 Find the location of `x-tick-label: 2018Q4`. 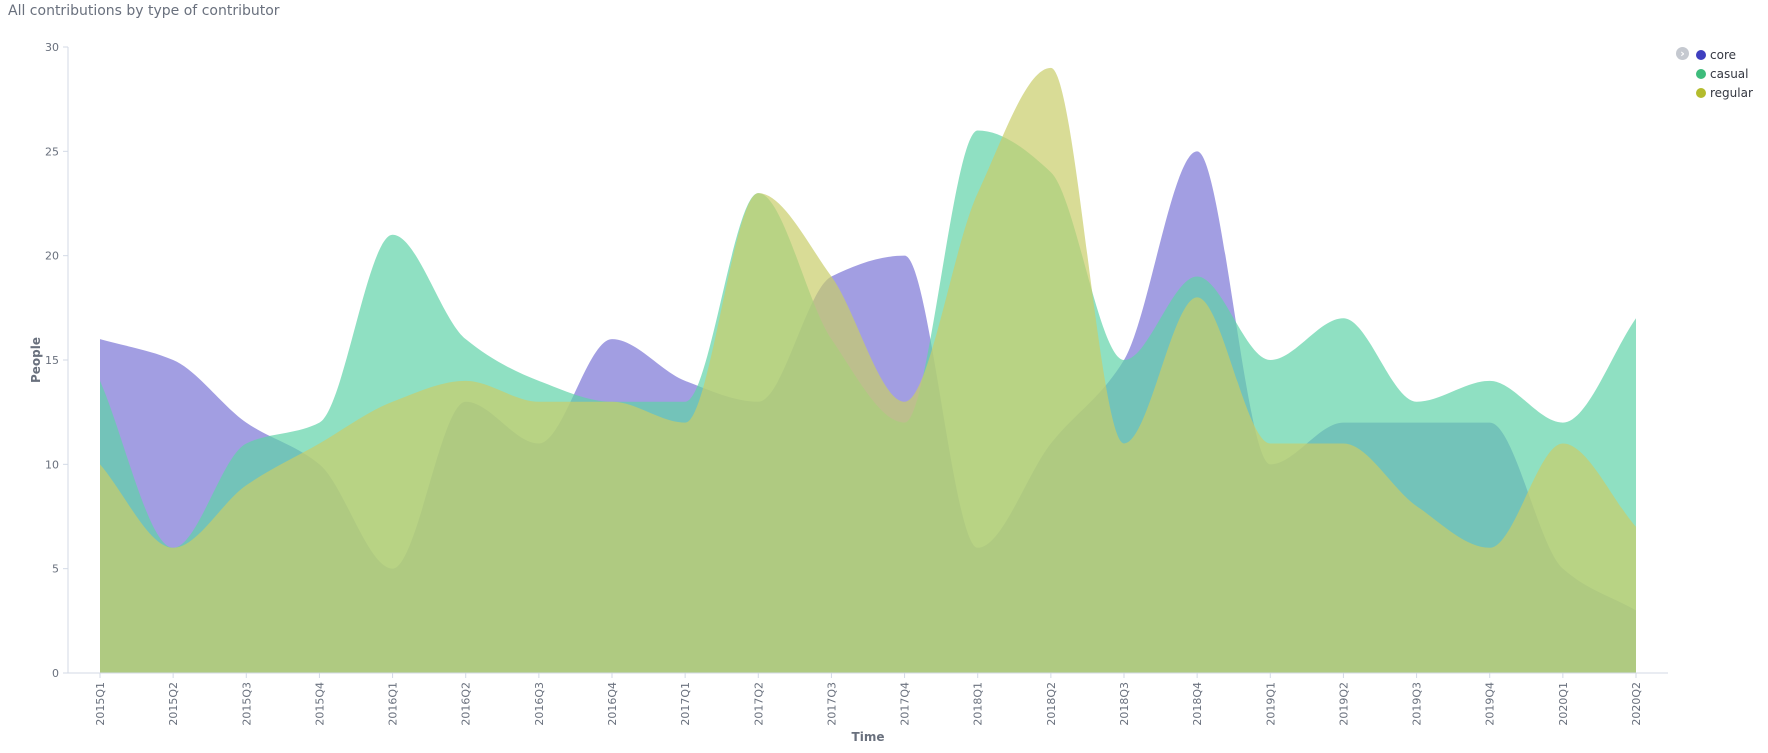

x-tick-label: 2018Q4 is located at coordinates (1197, 704).